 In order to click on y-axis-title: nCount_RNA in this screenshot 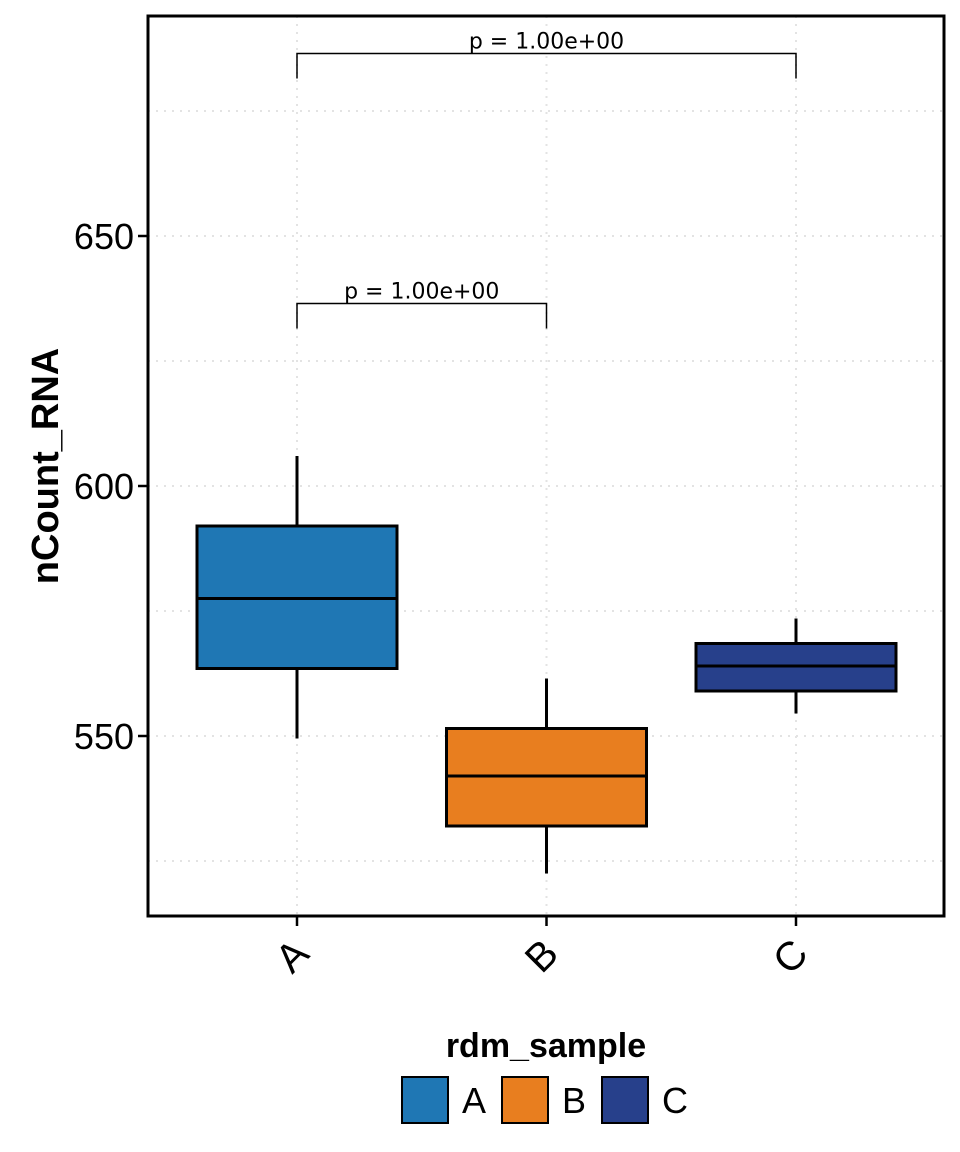, I will do `click(46, 466)`.